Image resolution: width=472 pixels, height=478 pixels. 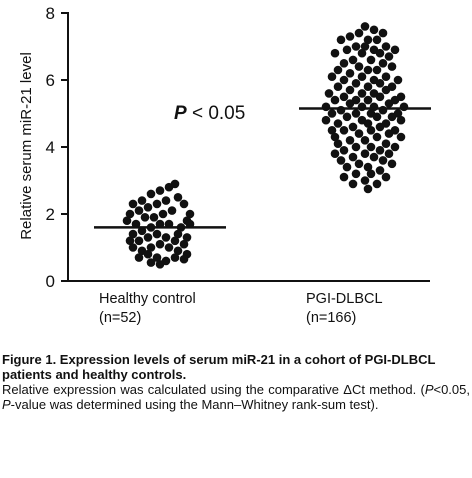 What do you see at coordinates (147, 299) in the screenshot?
I see `category-label-healthy: Healthy control` at bounding box center [147, 299].